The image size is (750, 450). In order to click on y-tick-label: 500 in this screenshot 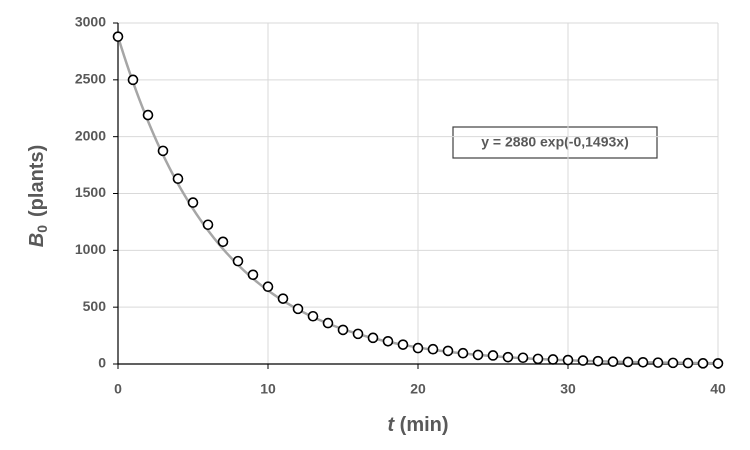, I will do `click(95, 306)`.